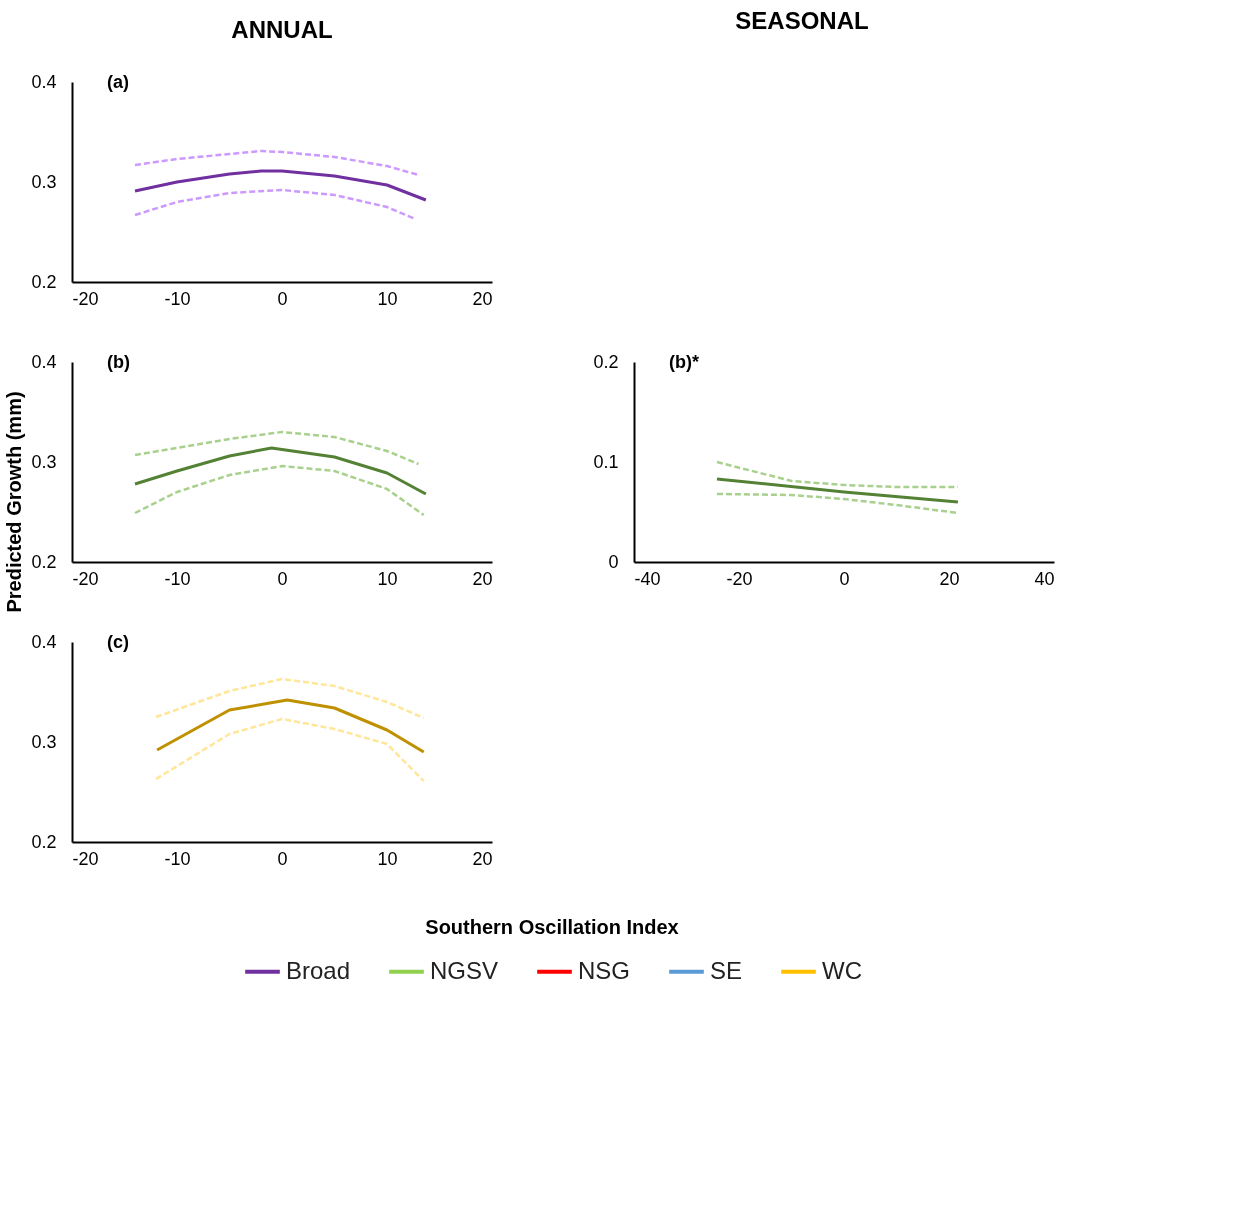 This screenshot has width=1237, height=1223. What do you see at coordinates (318, 970) in the screenshot?
I see `legend-label: Broad` at bounding box center [318, 970].